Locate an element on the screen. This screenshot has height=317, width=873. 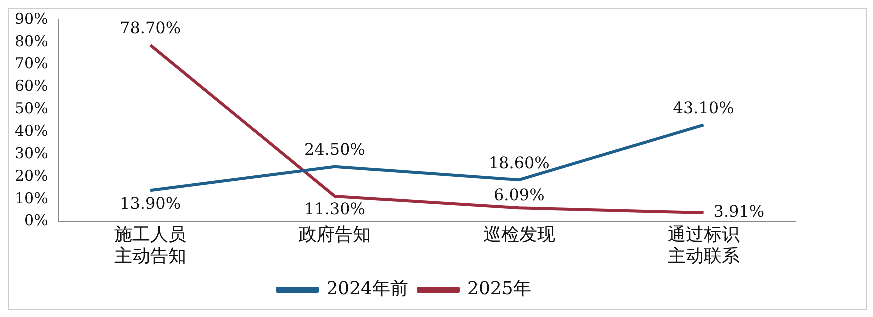
y-tick-label: 60% is located at coordinates (31, 86).